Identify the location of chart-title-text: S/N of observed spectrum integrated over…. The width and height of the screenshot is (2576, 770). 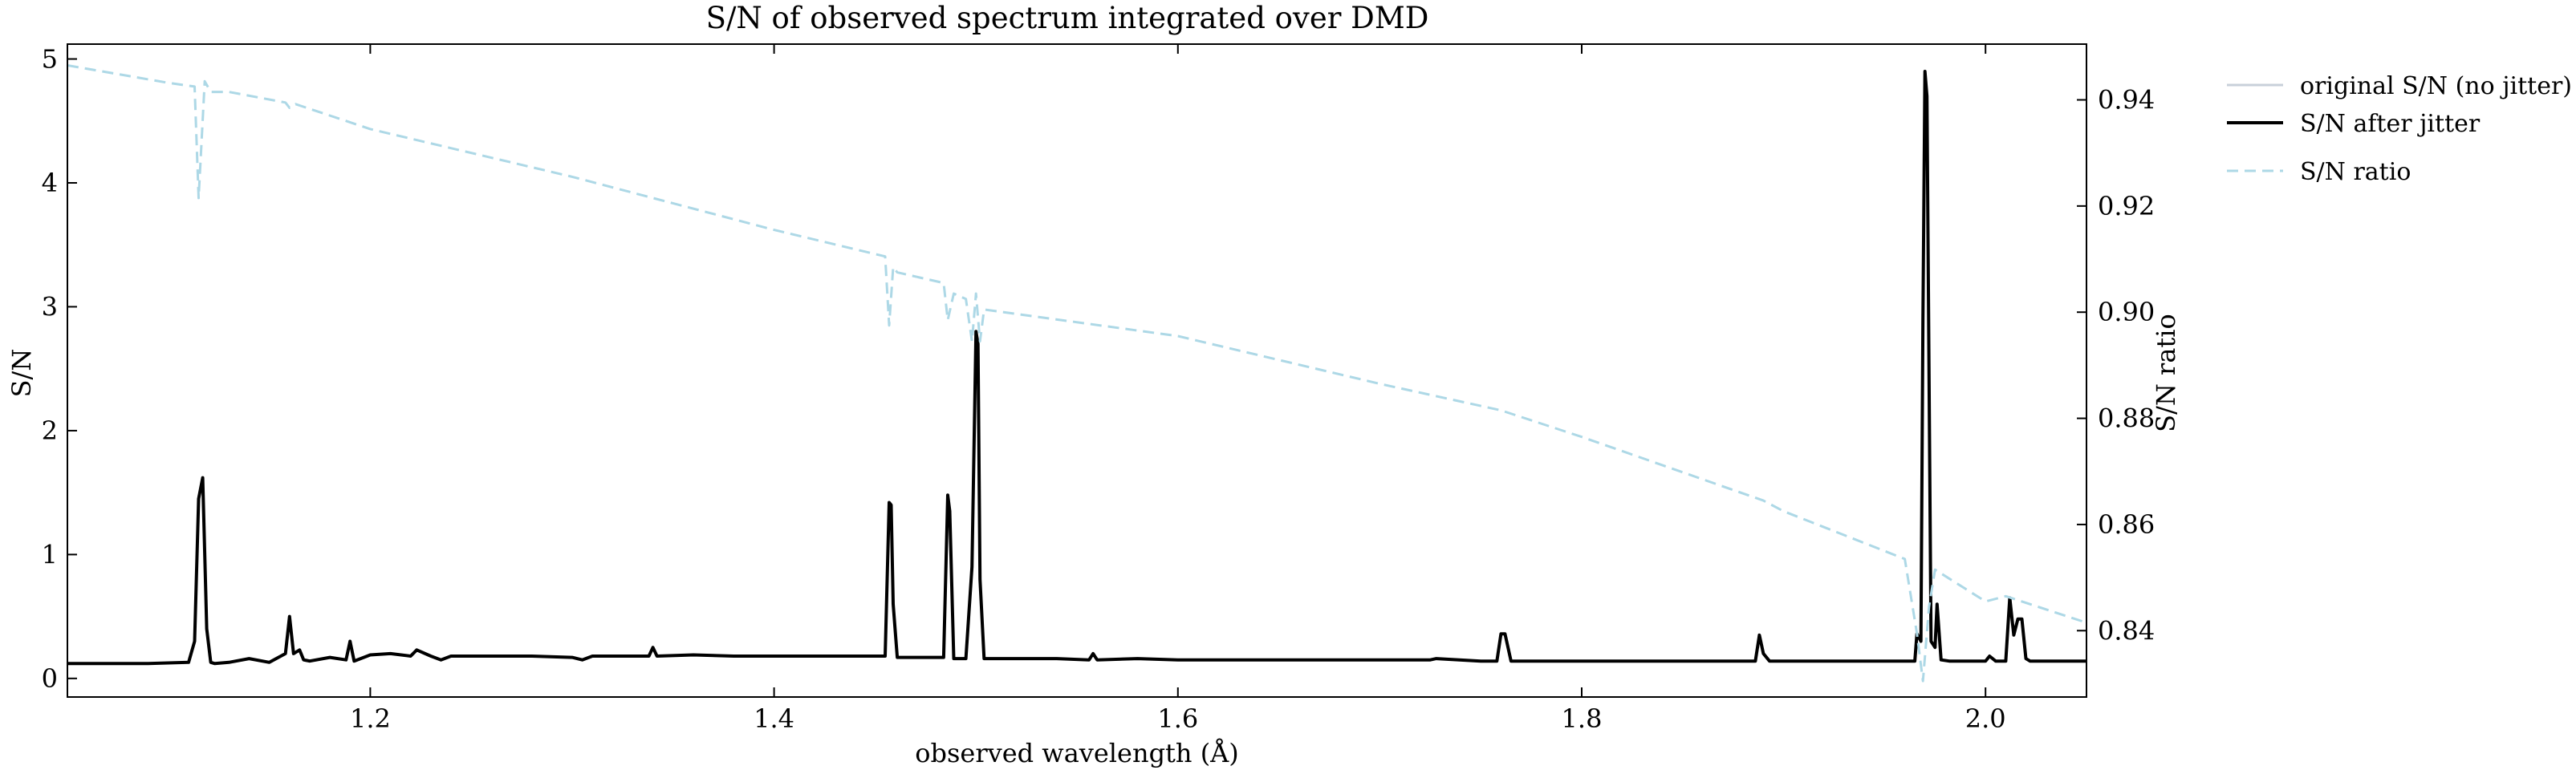
(1068, 18).